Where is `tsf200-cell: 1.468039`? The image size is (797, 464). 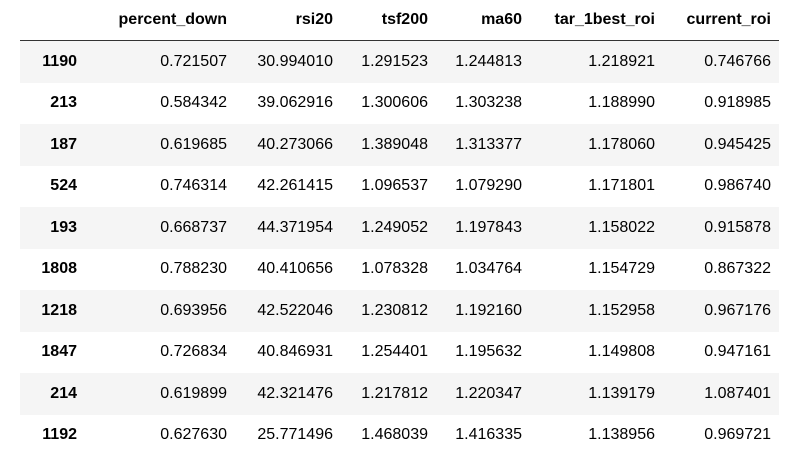
tsf200-cell: 1.468039 is located at coordinates (394, 435).